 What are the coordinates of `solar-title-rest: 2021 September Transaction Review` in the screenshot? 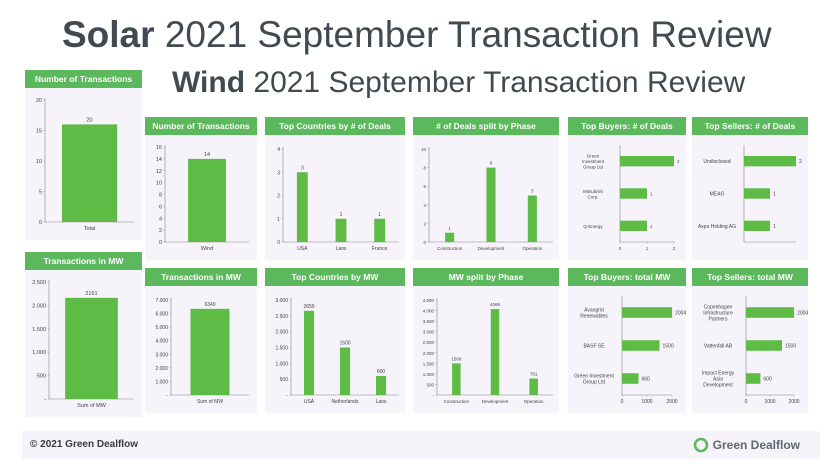 It's located at (463, 34).